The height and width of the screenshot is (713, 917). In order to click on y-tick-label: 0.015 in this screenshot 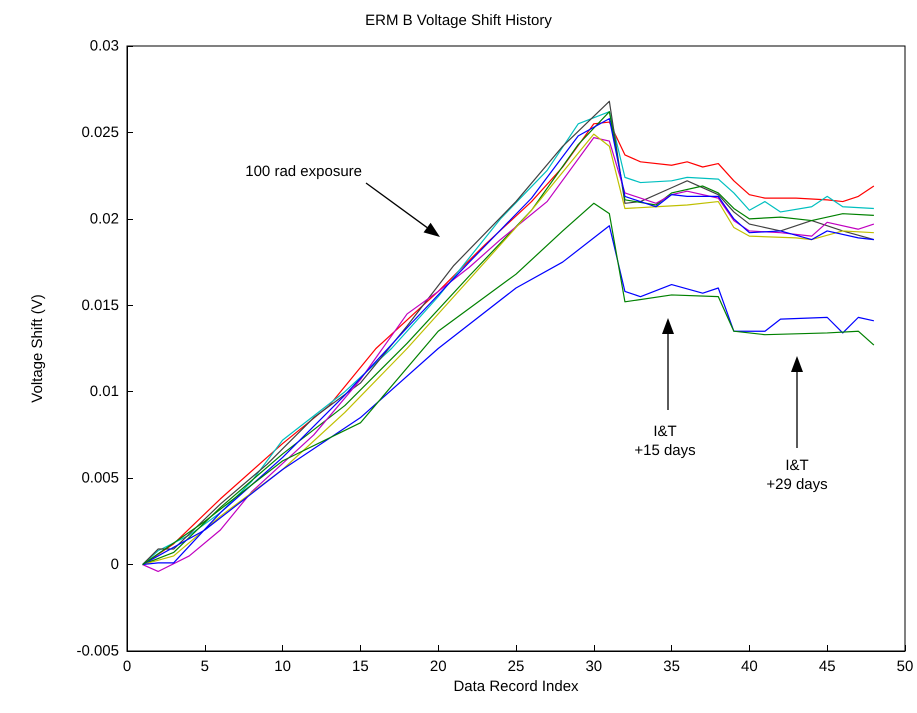, I will do `click(100, 305)`.